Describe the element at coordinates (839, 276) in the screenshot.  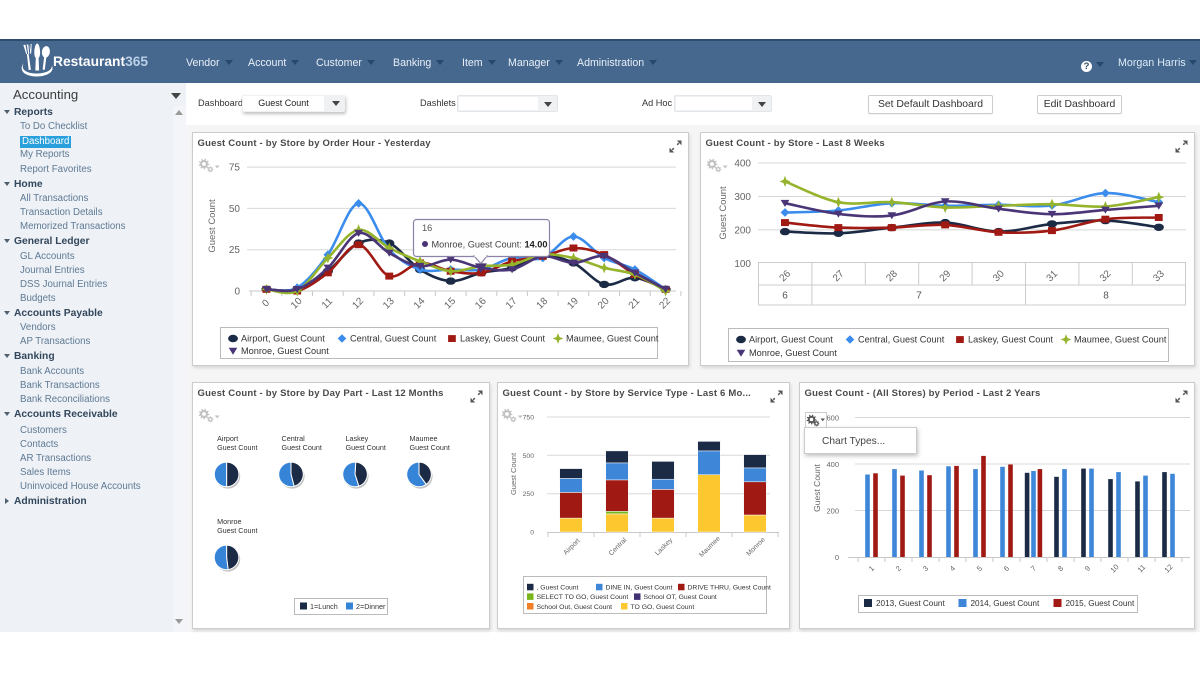
I see `svg-text: 27` at that location.